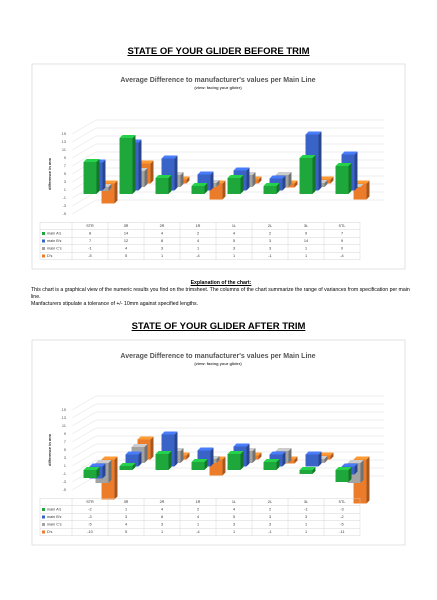 The width and height of the screenshot is (437, 600). I want to click on y-tick-label: 11, so click(64, 149).